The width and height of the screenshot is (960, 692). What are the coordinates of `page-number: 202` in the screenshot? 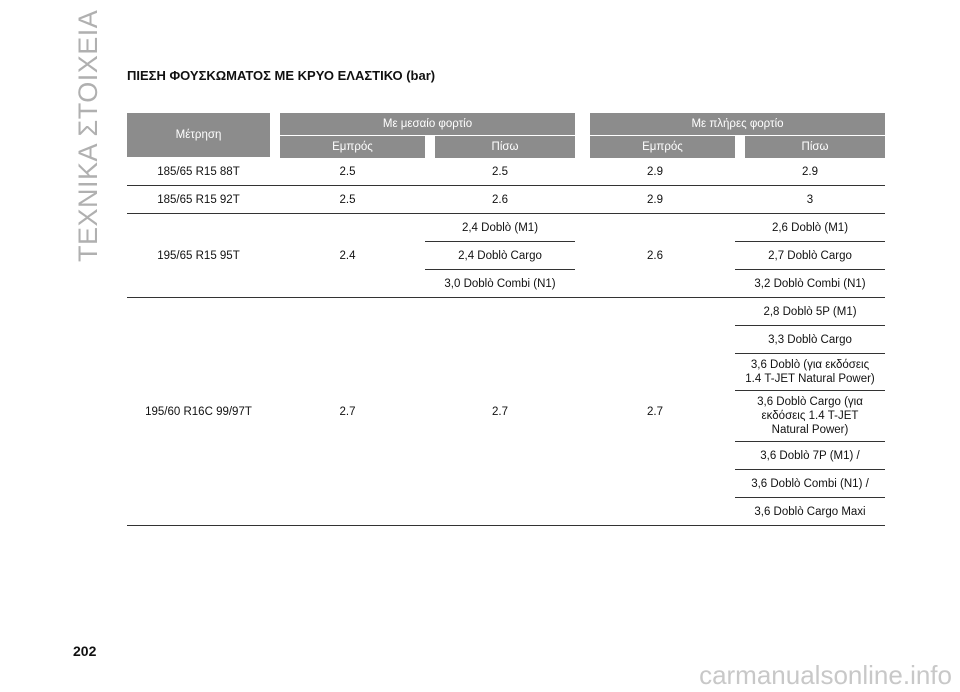 It's located at (85, 651).